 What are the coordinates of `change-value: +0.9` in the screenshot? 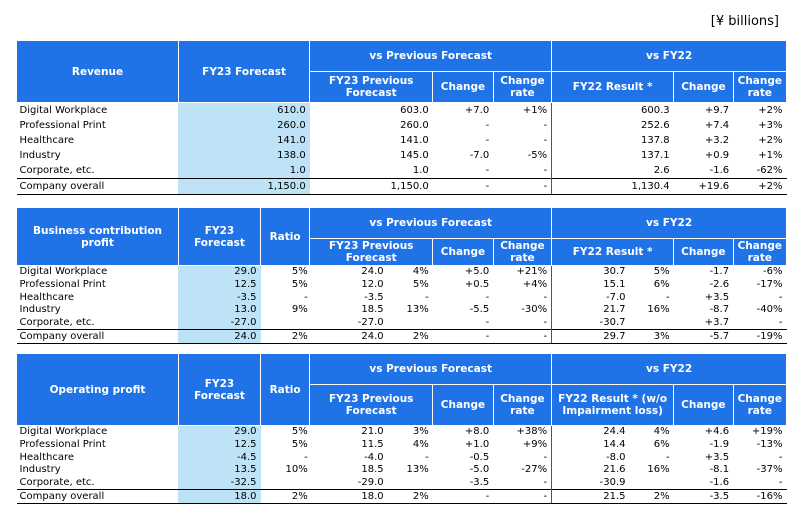 It's located at (717, 155).